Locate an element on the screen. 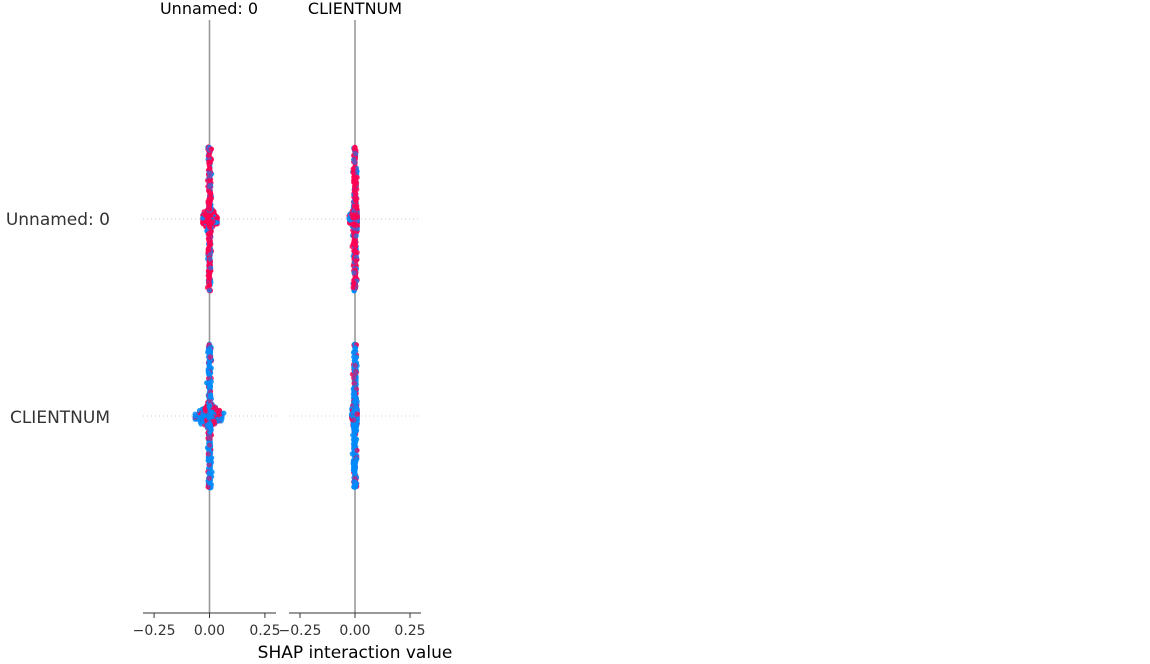 This screenshot has width=1150, height=664. column-title: CLIENTNUM is located at coordinates (355, 9).